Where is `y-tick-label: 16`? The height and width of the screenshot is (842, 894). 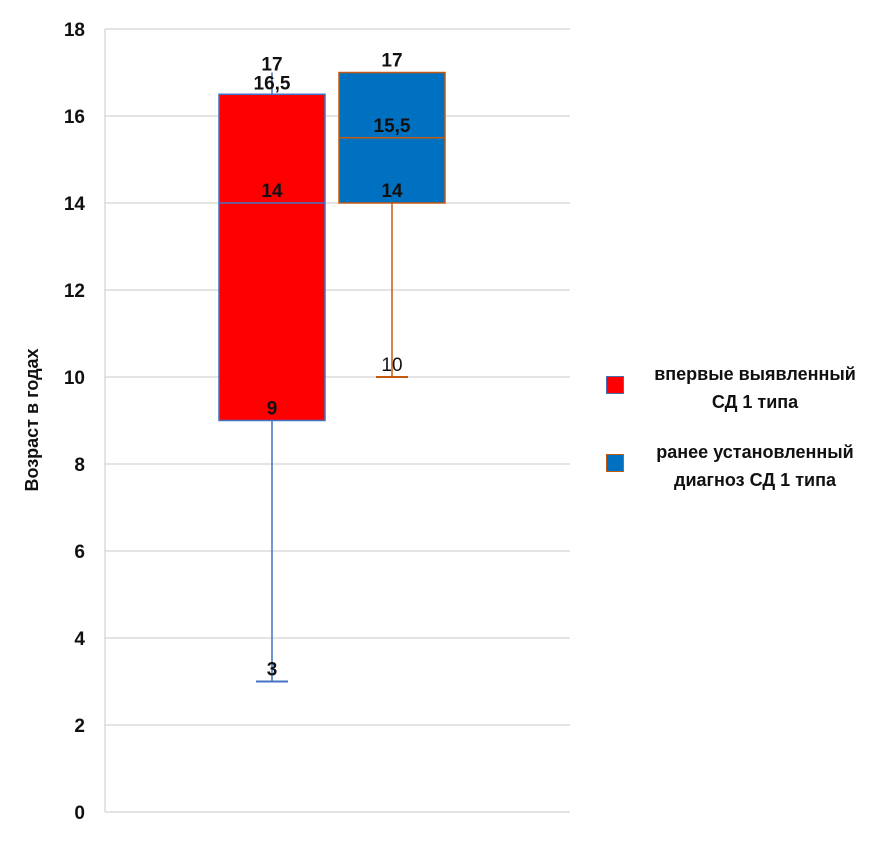 y-tick-label: 16 is located at coordinates (74, 117).